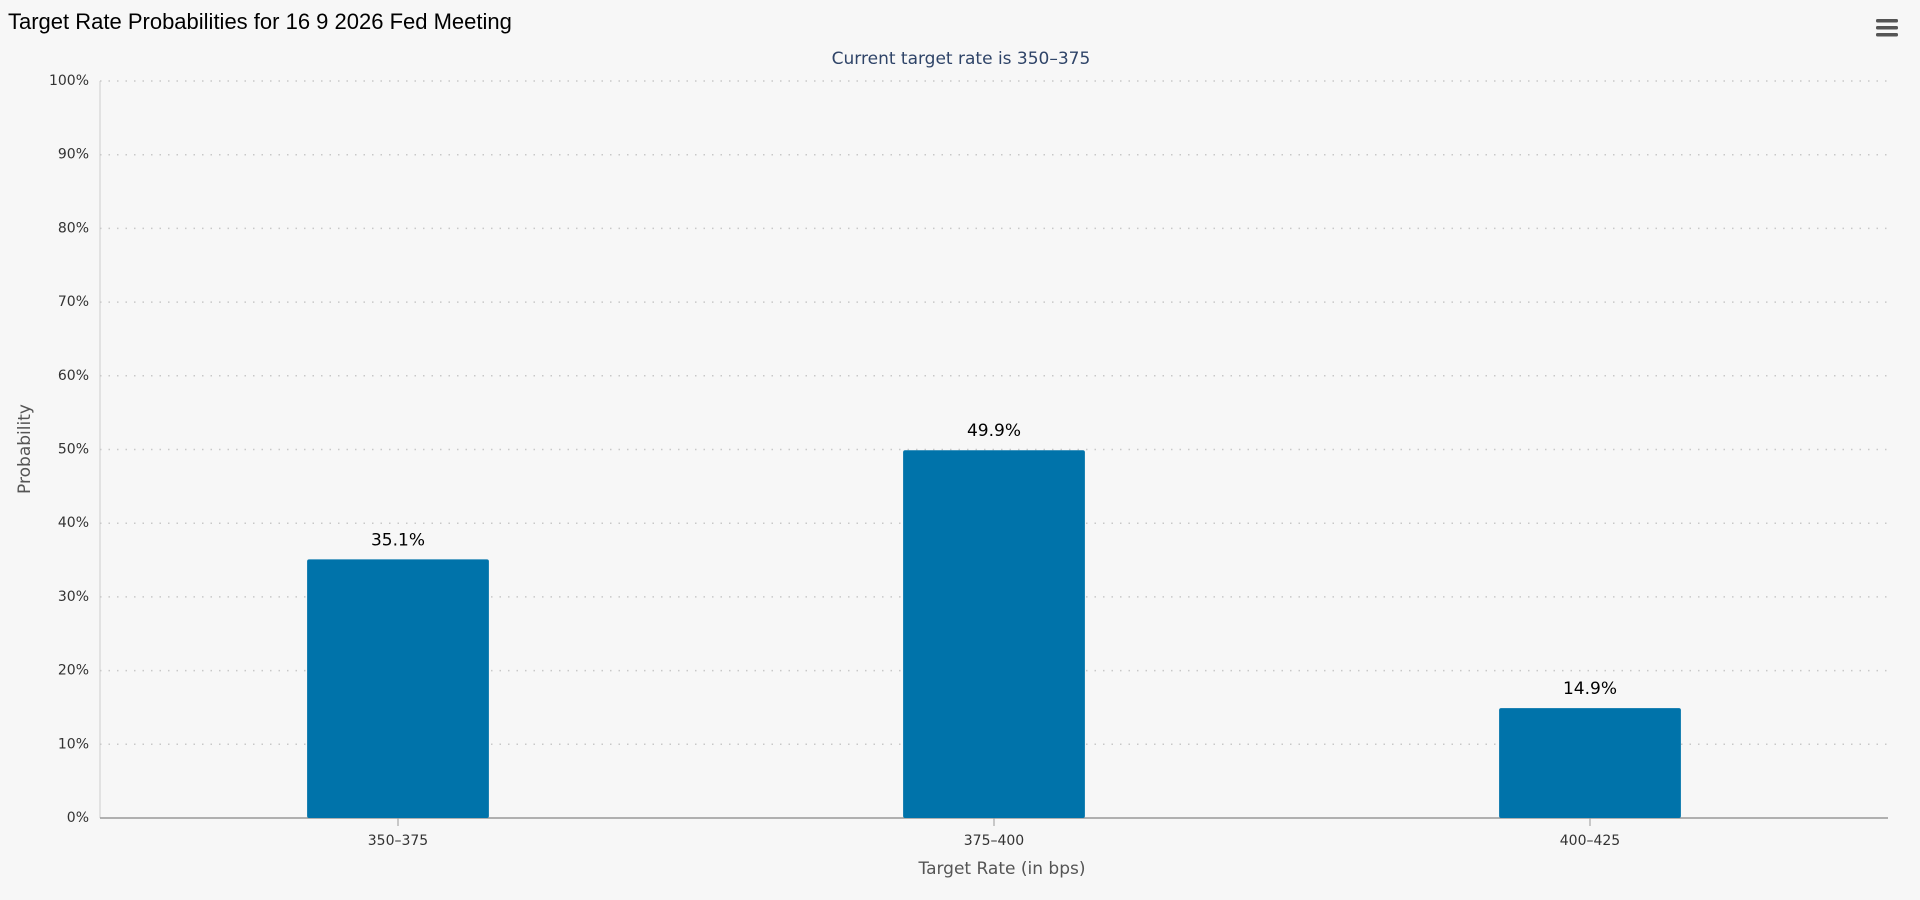  What do you see at coordinates (398, 841) in the screenshot?
I see `x-tick-label: 350–375` at bounding box center [398, 841].